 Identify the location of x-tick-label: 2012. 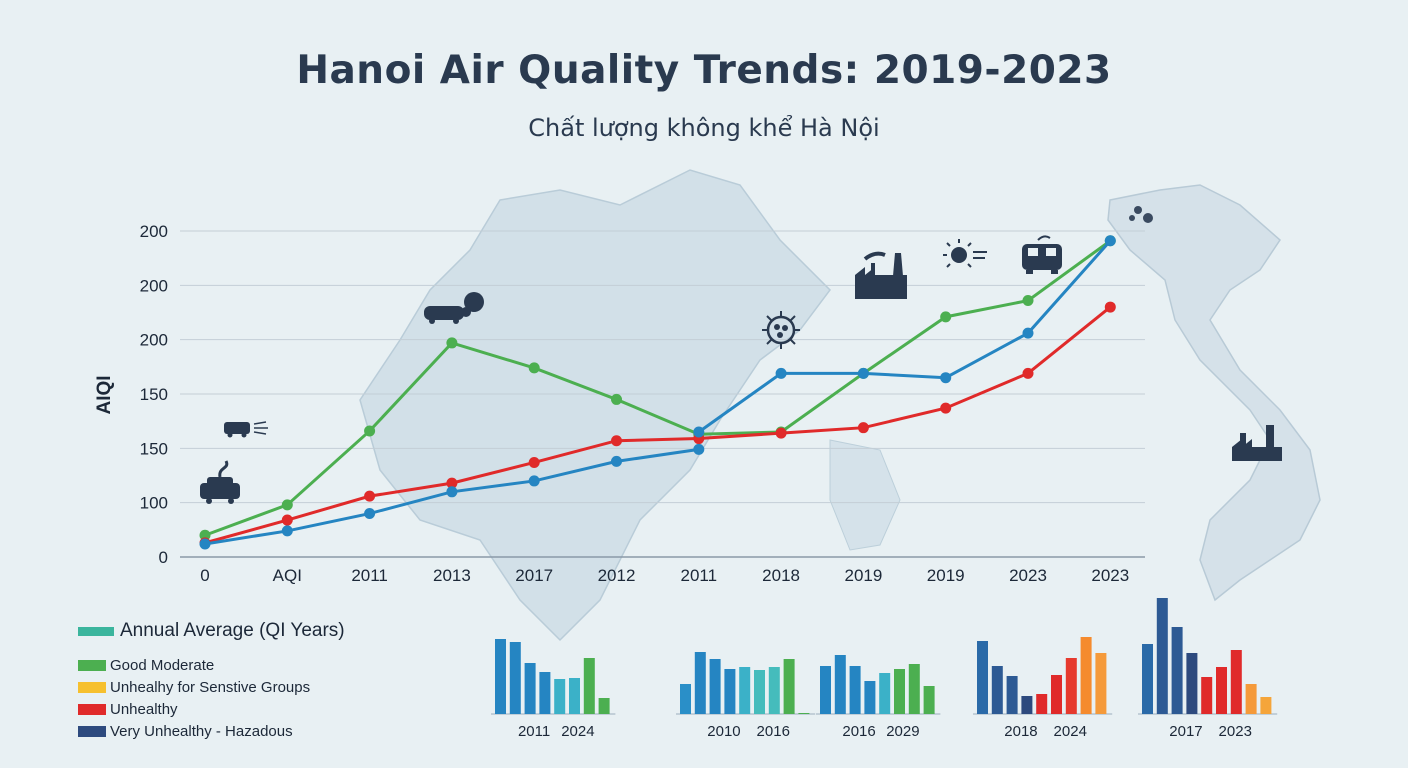
(617, 575).